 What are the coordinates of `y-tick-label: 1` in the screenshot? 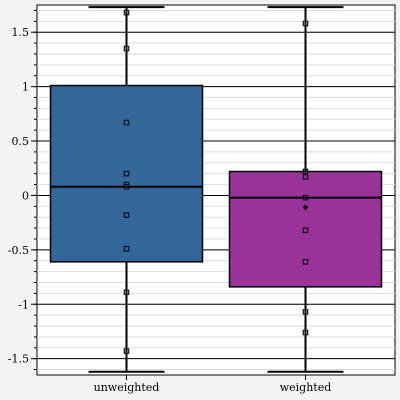 It's located at (25, 87).